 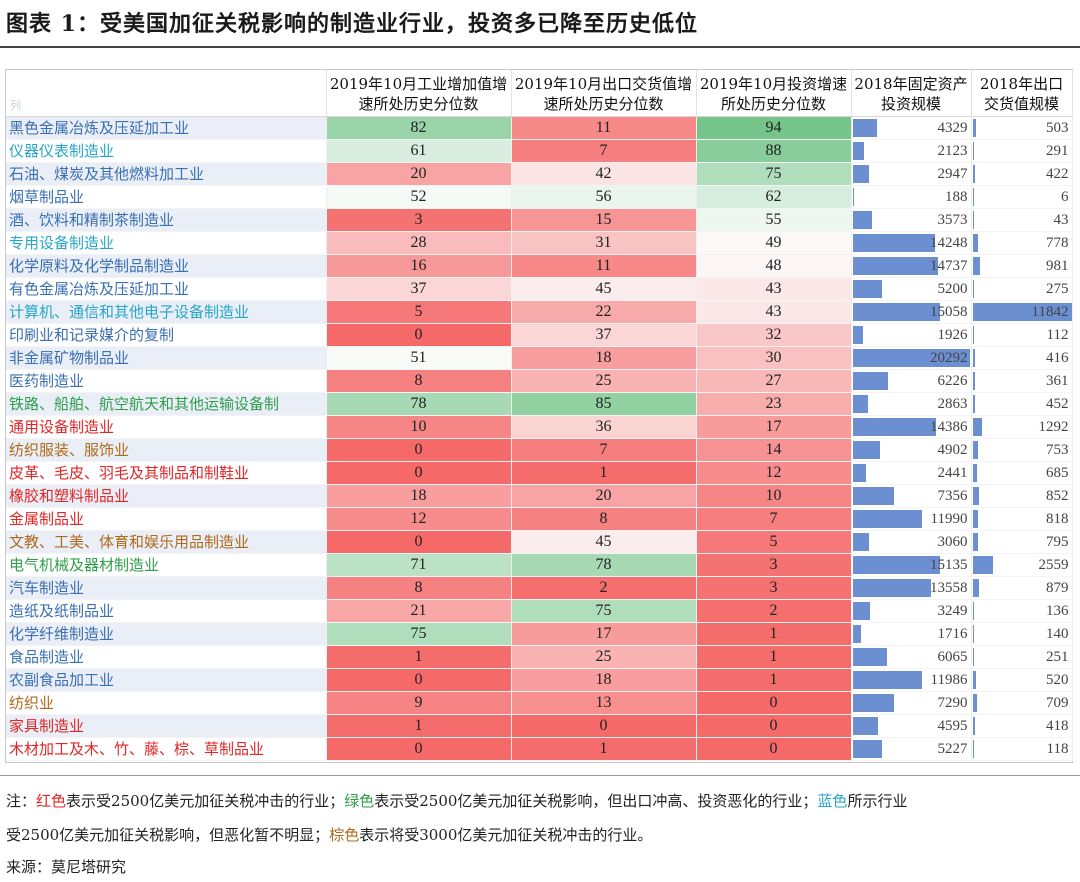 I want to click on table-row: 化学原料及化学制品制造业 16 11 48 14737 981, so click(x=539, y=266).